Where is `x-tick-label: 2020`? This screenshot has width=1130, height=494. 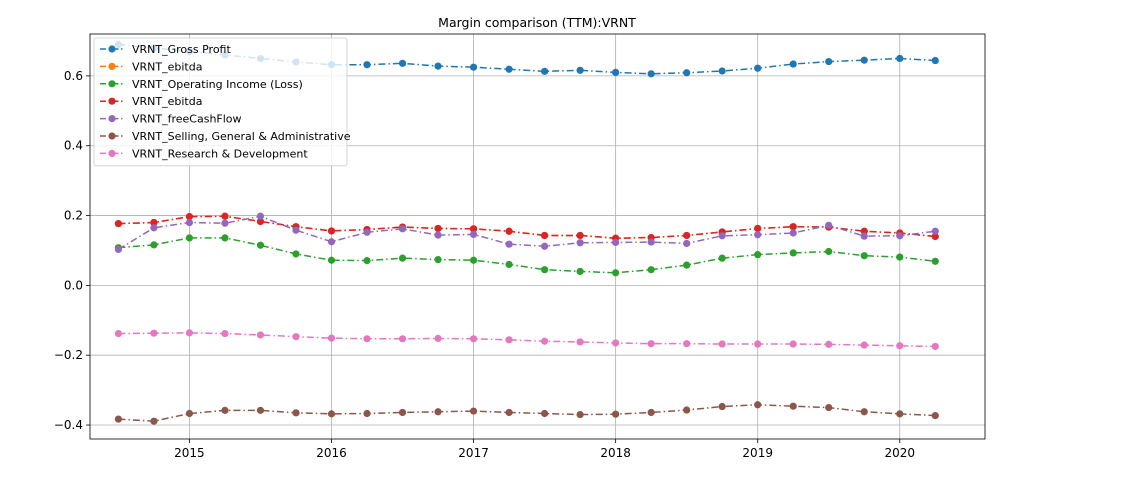 x-tick-label: 2020 is located at coordinates (899, 453).